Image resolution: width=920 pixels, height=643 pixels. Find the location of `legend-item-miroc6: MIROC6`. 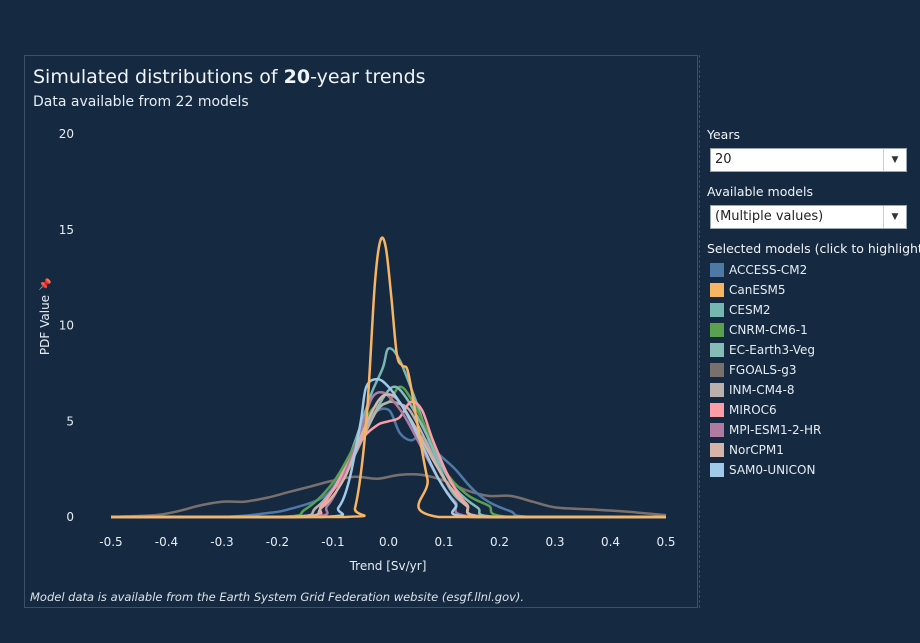

legend-item-miroc6: MIROC6 is located at coordinates (765, 410).